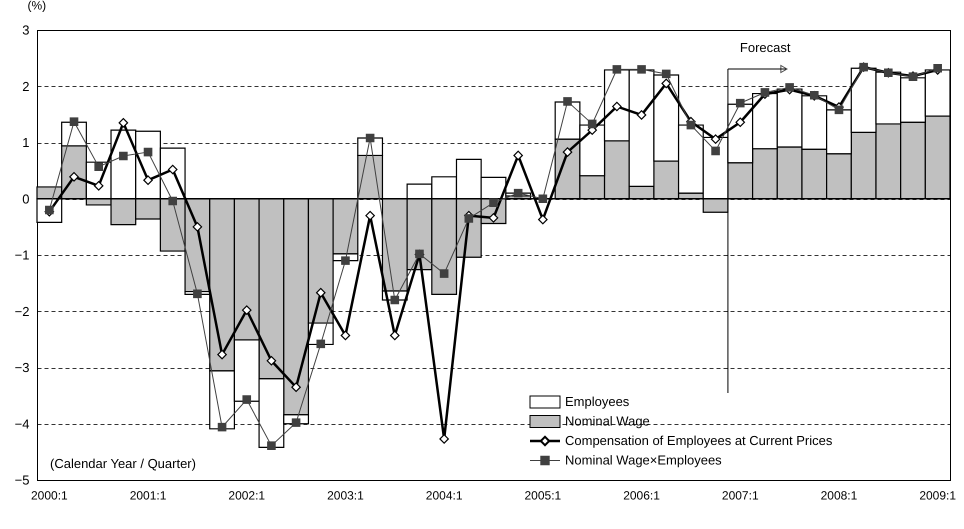 Image resolution: width=964 pixels, height=529 pixels. Describe the element at coordinates (37, 6) in the screenshot. I see `y-axis-title: (%)` at that location.